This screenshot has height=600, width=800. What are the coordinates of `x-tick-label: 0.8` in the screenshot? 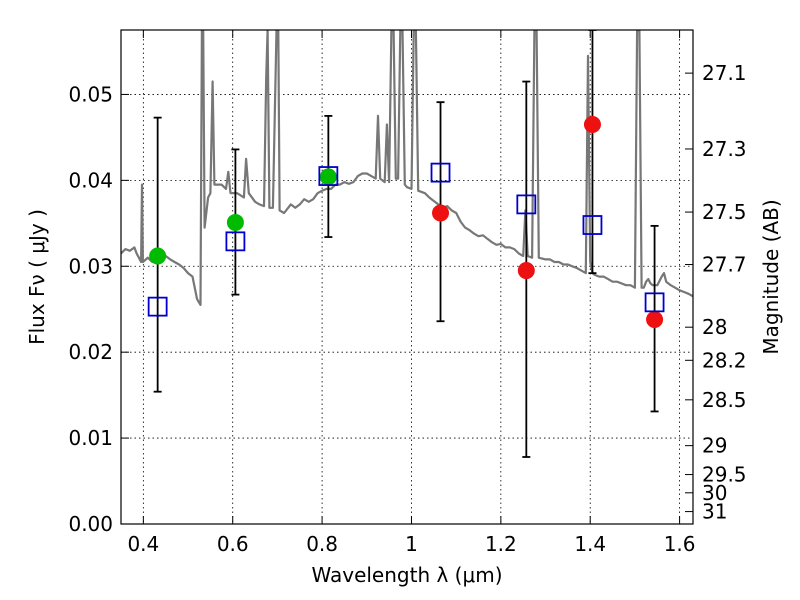 It's located at (322, 544).